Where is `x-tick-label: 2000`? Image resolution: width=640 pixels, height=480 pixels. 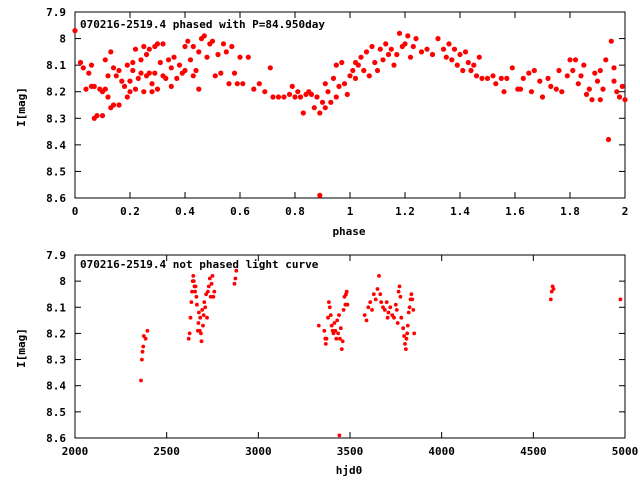 x-tick-label: 2000 is located at coordinates (75, 451).